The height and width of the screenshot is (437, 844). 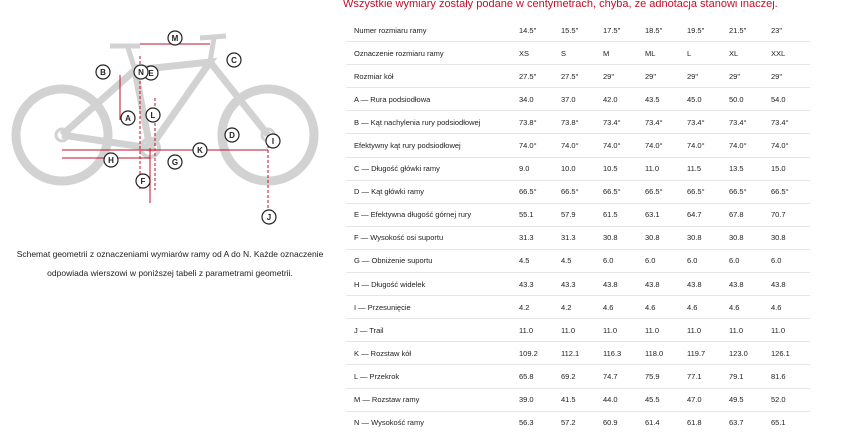 What do you see at coordinates (747, 31) in the screenshot?
I see `table-cell: 21.5"` at bounding box center [747, 31].